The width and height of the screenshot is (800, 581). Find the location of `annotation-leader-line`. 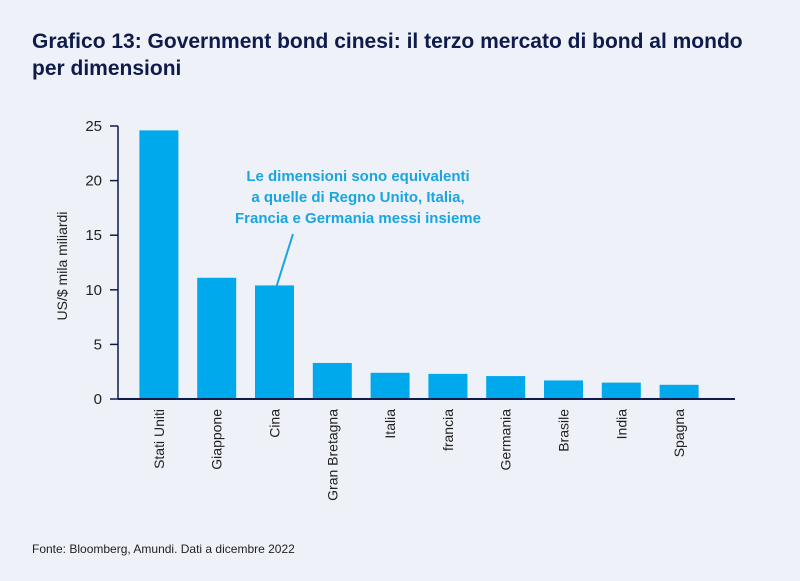

annotation-leader-line is located at coordinates (284, 260).